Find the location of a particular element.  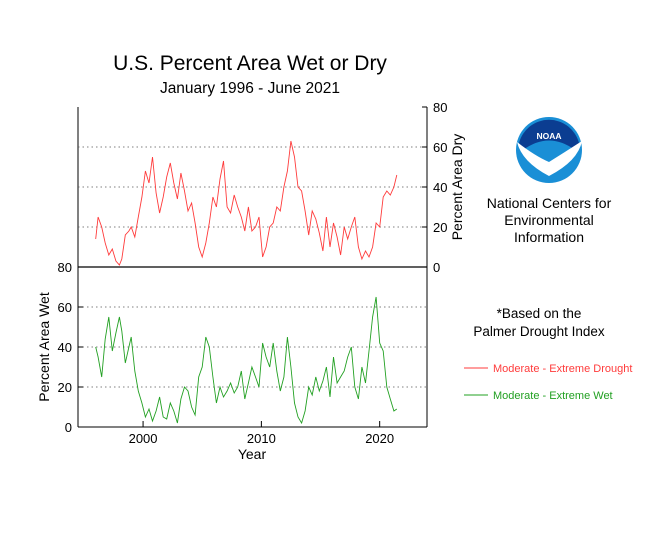

chart-subtitle: January 1996 - June 2021 is located at coordinates (250, 88).